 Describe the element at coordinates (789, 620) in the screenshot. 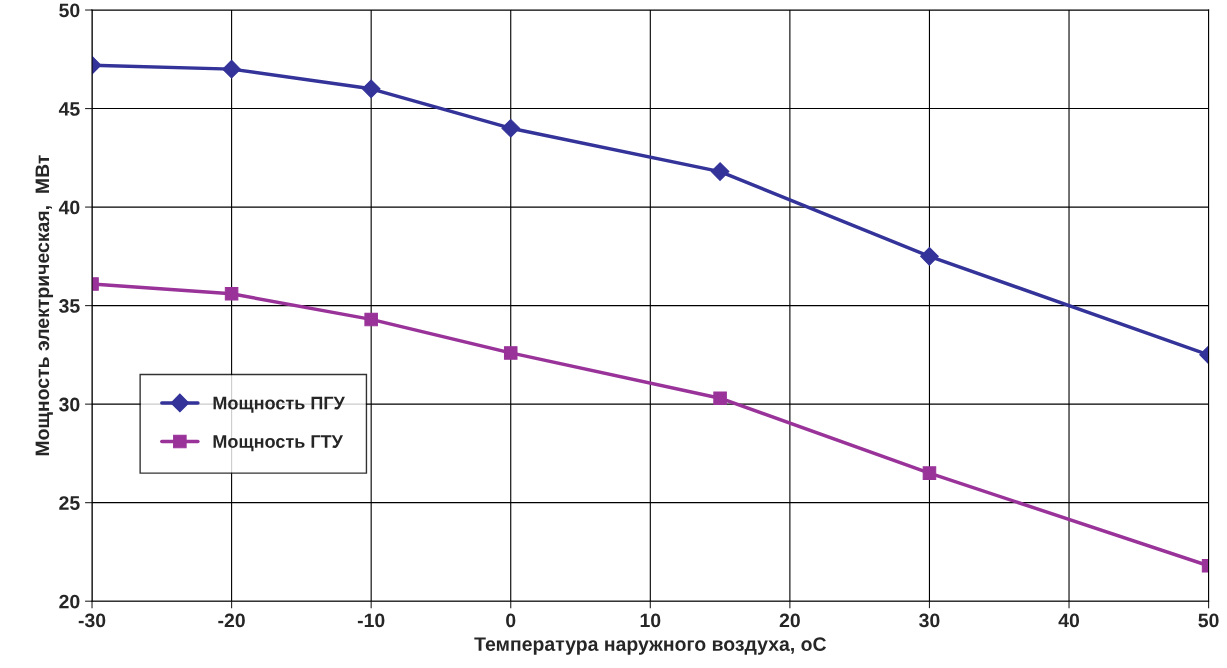

I see `x-tick-label: 20` at that location.